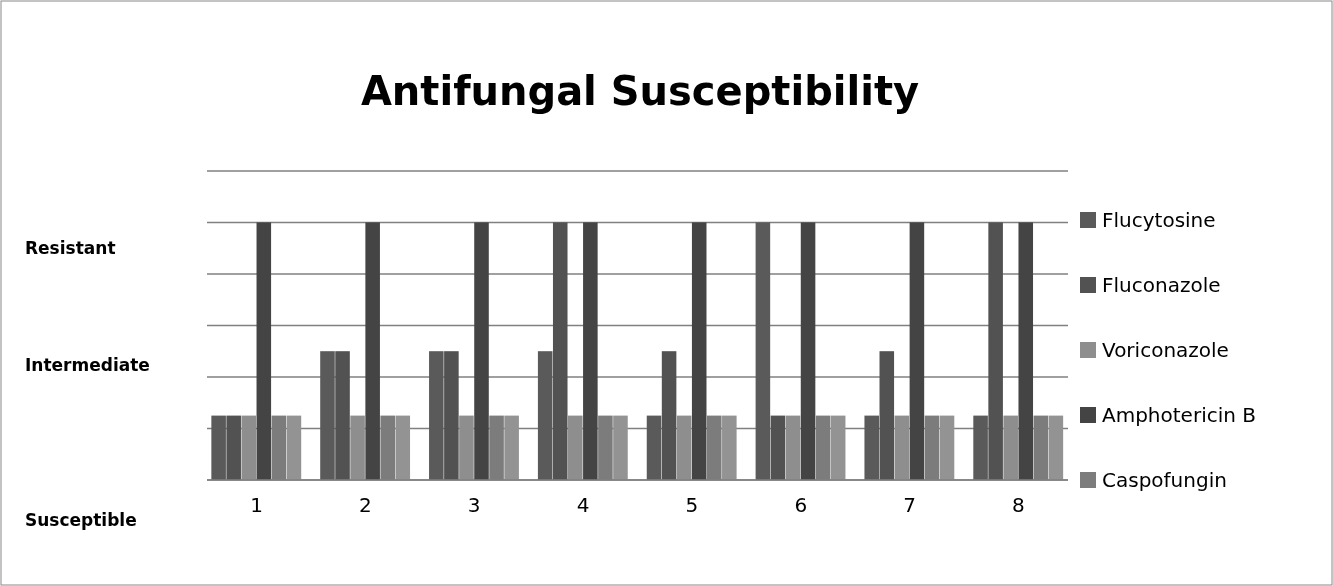 The image size is (1333, 586). What do you see at coordinates (640, 91) in the screenshot?
I see `chart-title: Antifungal Susceptibility` at bounding box center [640, 91].